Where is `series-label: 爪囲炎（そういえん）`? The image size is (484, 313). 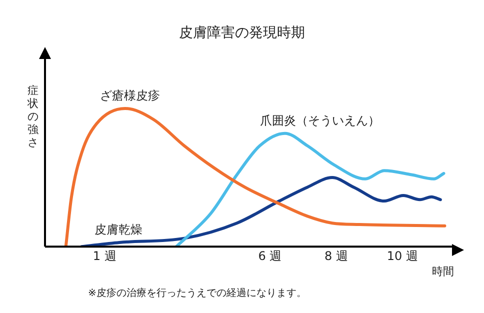
series-label: 爪囲炎（そういえん） is located at coordinates (320, 120).